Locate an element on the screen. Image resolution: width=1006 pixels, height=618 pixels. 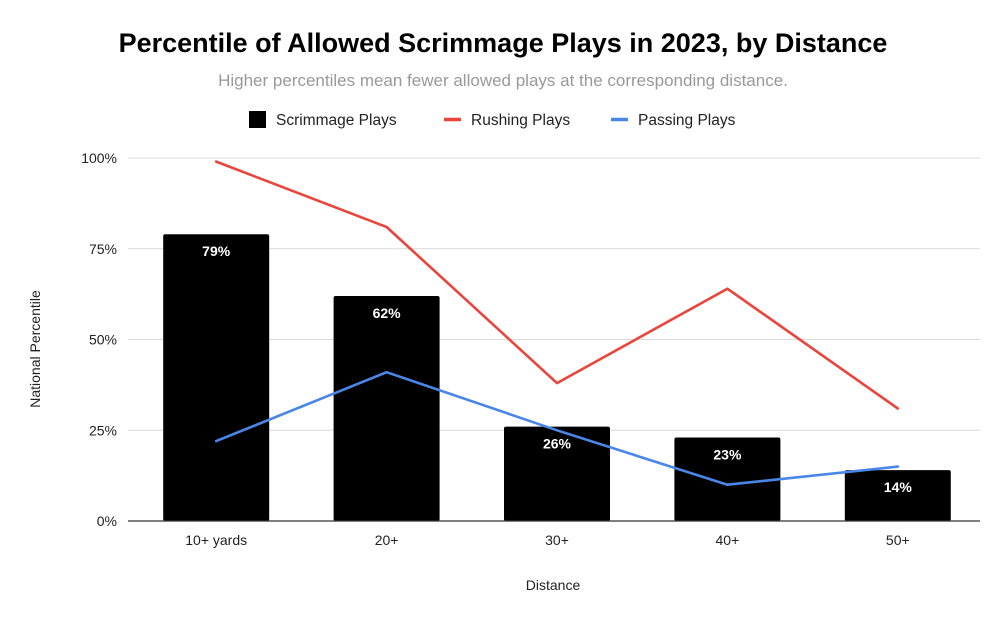
y-axis-title: National Percentile is located at coordinates (35, 349).